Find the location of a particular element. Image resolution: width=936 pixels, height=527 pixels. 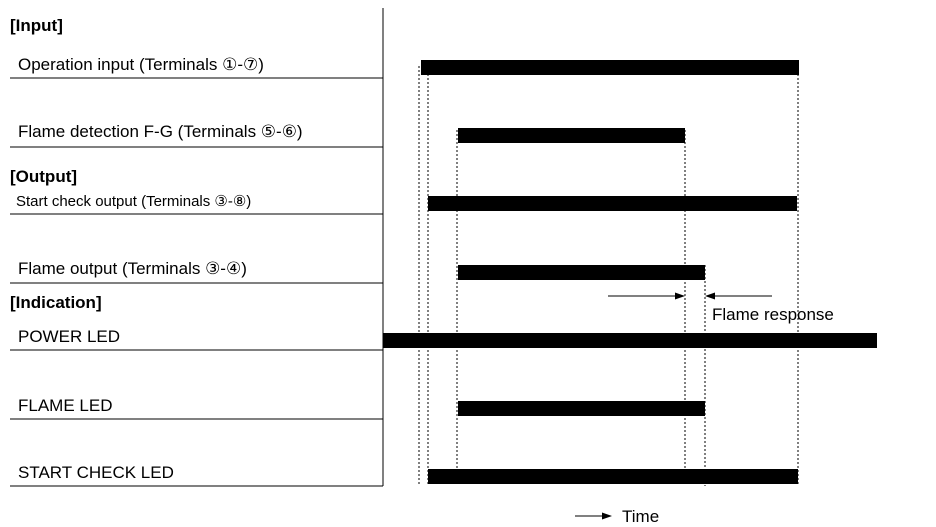

flame-response-arrow-right is located at coordinates (738, 296).